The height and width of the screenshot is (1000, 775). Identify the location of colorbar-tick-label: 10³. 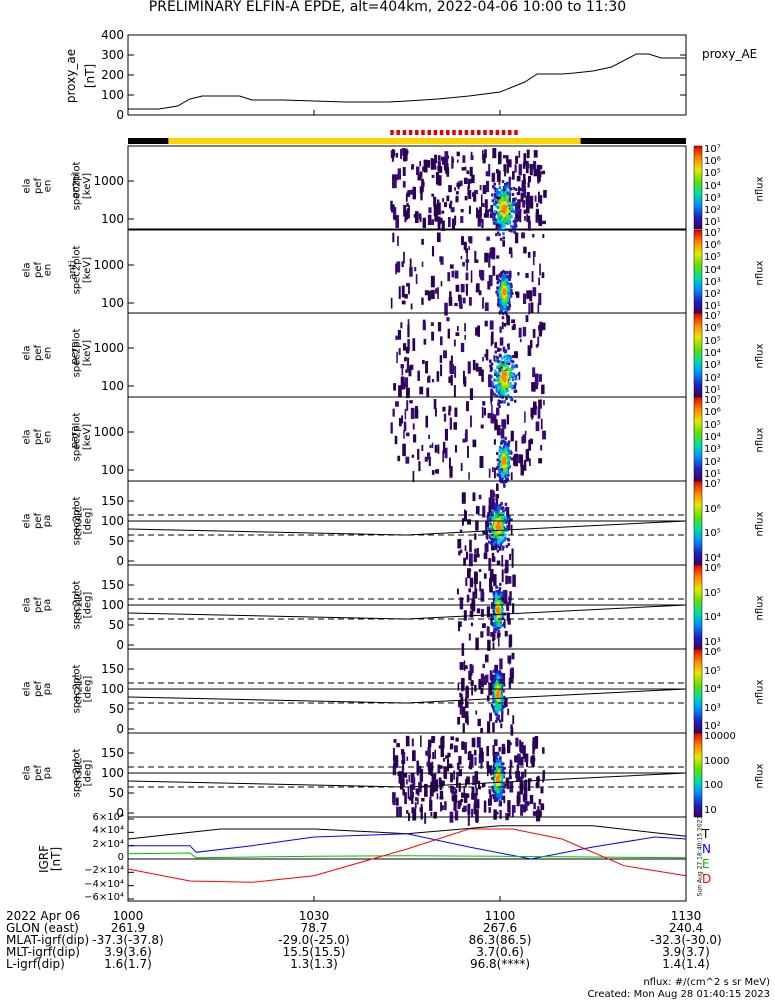
(712, 198).